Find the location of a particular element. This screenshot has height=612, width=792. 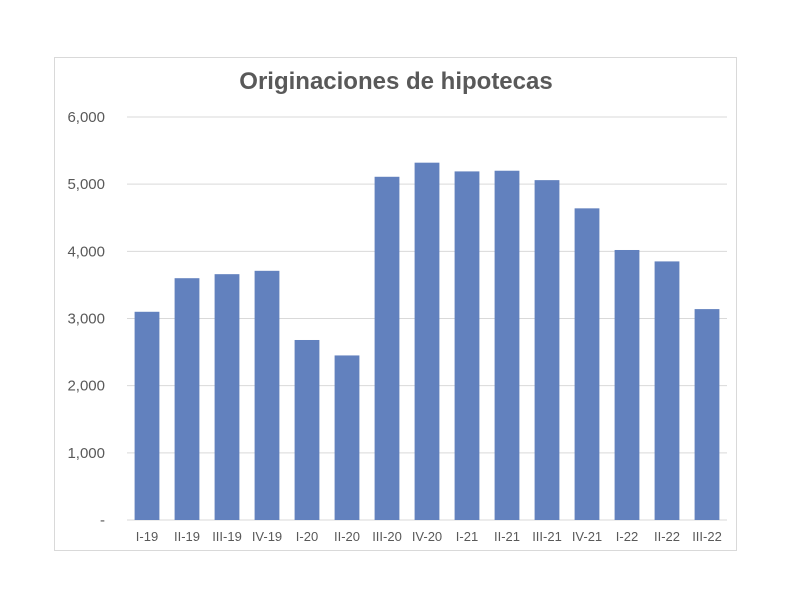

y-tick-label: 4,000 is located at coordinates (86, 251).